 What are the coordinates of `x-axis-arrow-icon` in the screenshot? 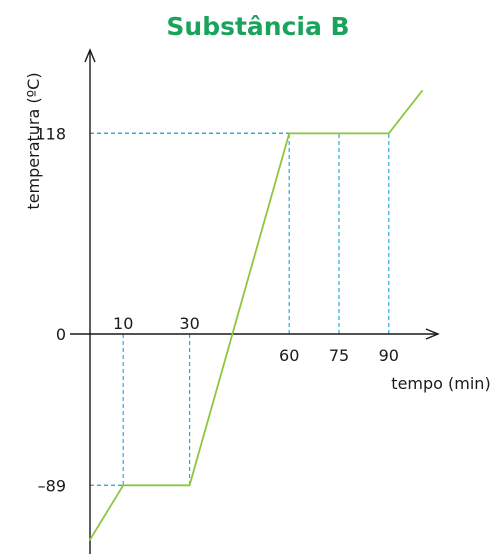 It's located at (432, 334).